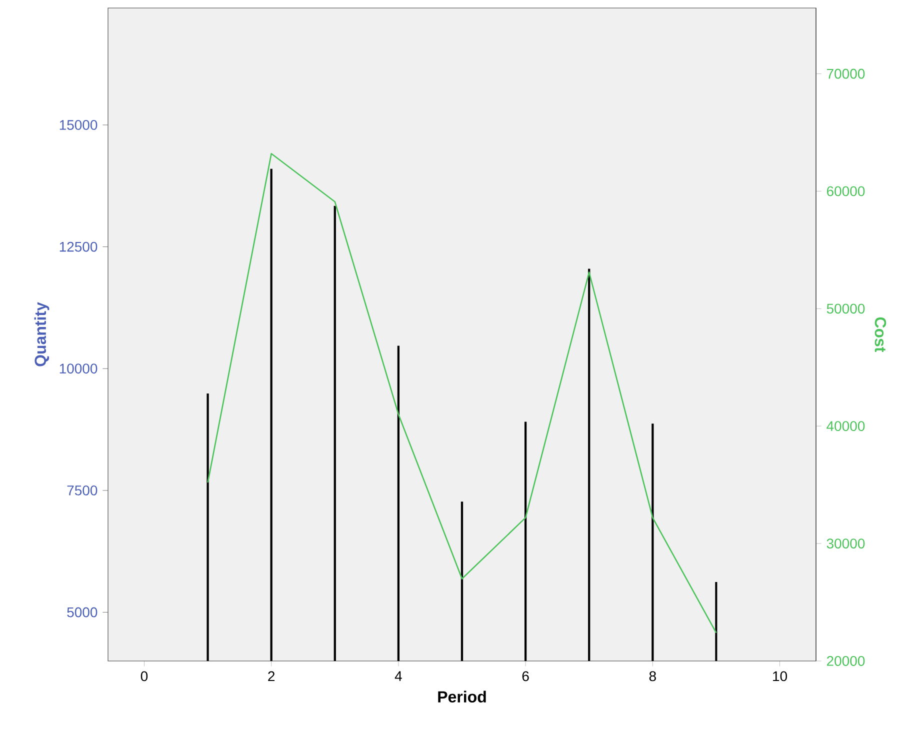 This screenshot has width=914, height=734. Describe the element at coordinates (82, 612) in the screenshot. I see `y-tick-label: 5000` at that location.